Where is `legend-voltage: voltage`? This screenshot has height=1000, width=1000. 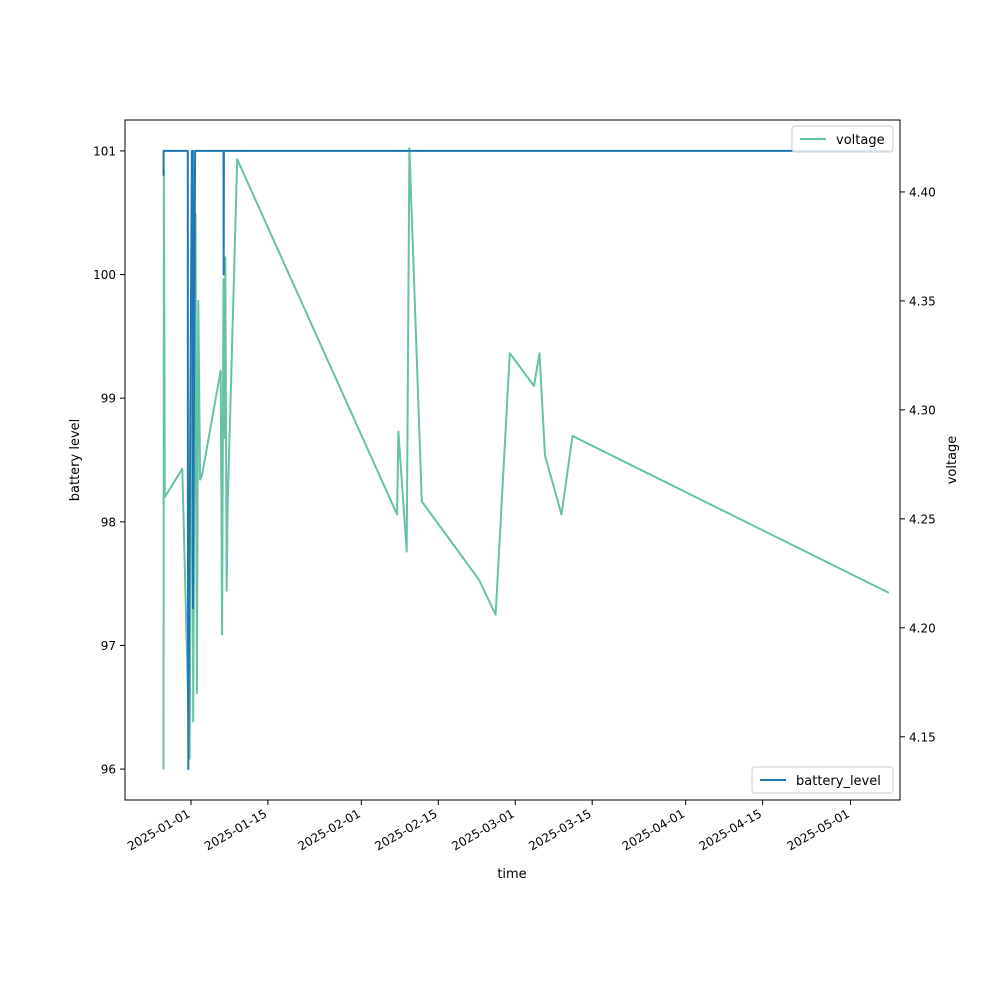
legend-voltage: voltage is located at coordinates (842, 139).